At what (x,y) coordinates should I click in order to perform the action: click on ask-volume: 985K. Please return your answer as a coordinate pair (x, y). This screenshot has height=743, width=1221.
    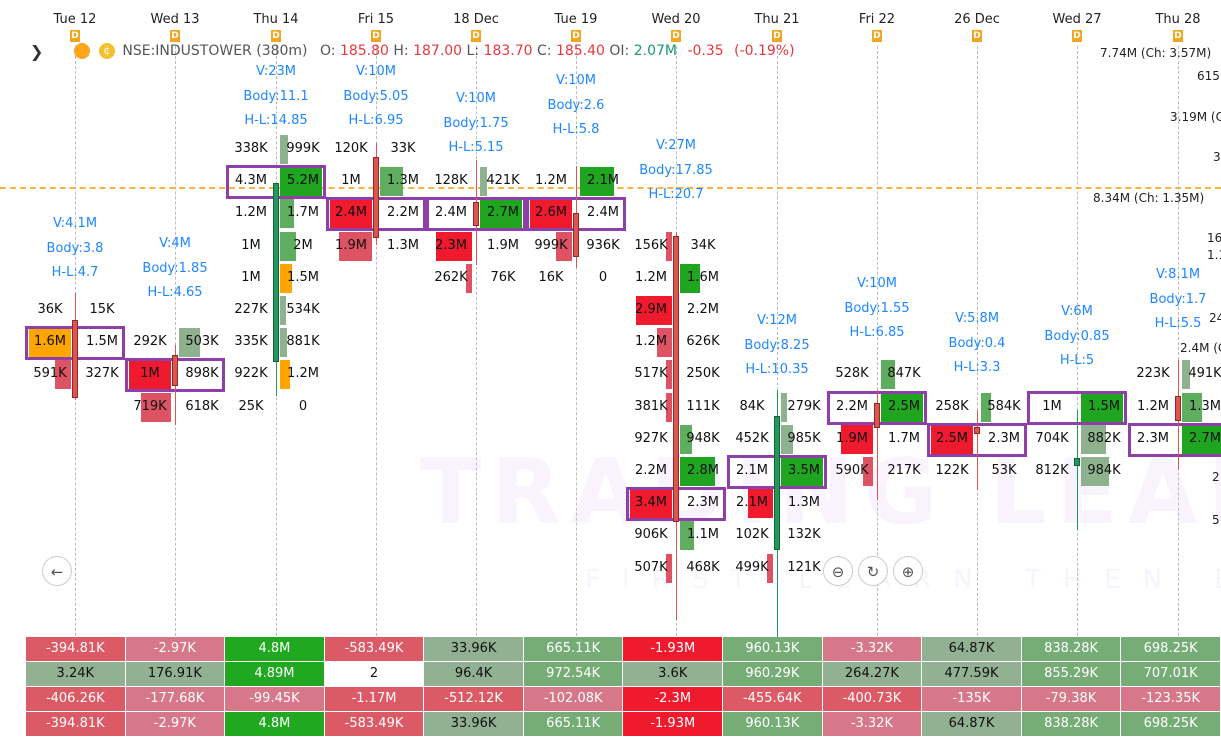
    Looking at the image, I should click on (804, 438).